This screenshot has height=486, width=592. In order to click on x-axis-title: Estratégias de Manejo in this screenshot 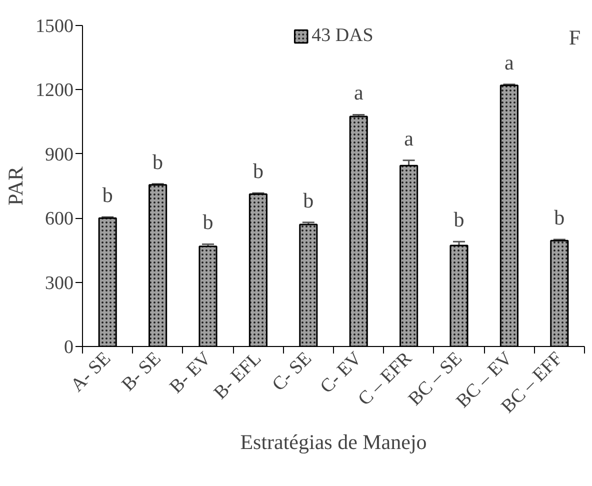, I will do `click(333, 442)`.